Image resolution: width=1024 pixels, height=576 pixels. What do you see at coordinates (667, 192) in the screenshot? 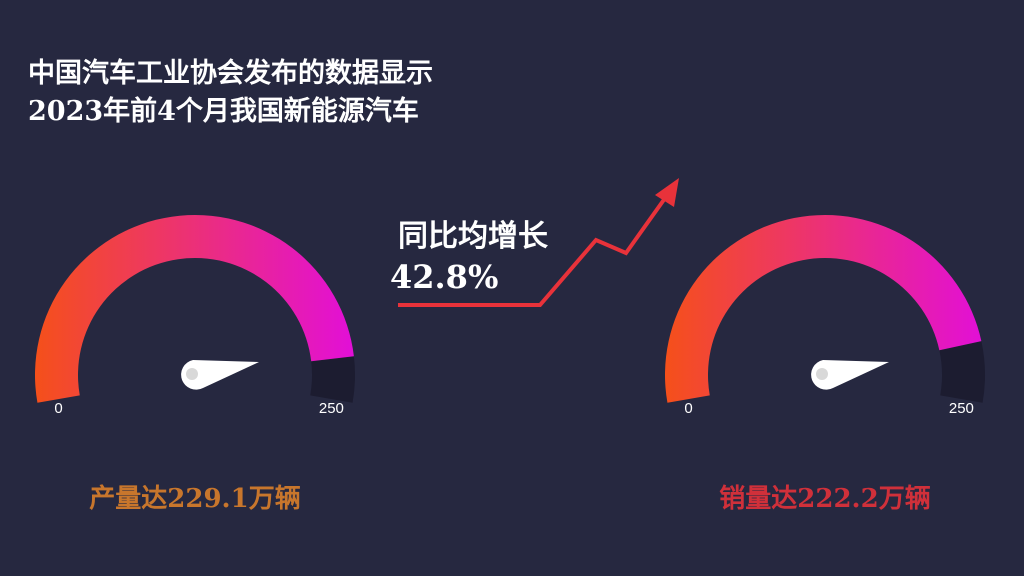
I see `arrow-head` at bounding box center [667, 192].